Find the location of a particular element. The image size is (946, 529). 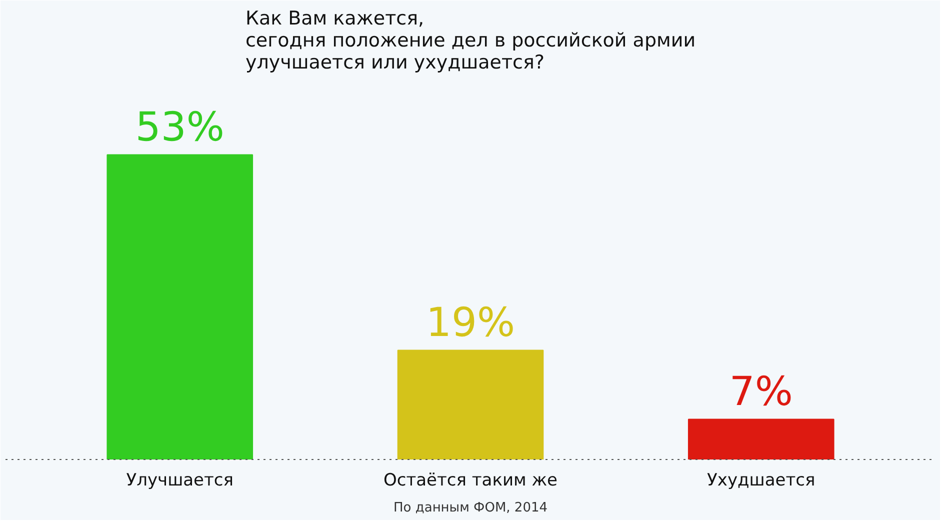

chart-title: Как Вам кажется, сегодня положение дел в российской армии улучшается или ухудшается? is located at coordinates (470, 41).